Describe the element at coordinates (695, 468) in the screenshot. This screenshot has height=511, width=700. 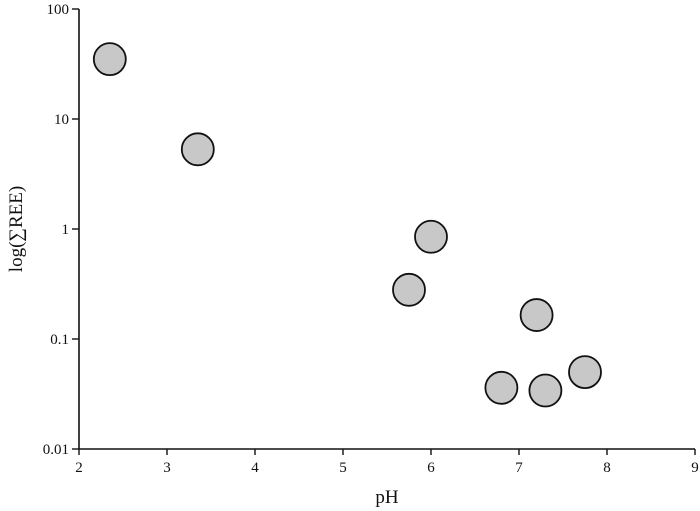
I see `x-tick-label: 9` at that location.